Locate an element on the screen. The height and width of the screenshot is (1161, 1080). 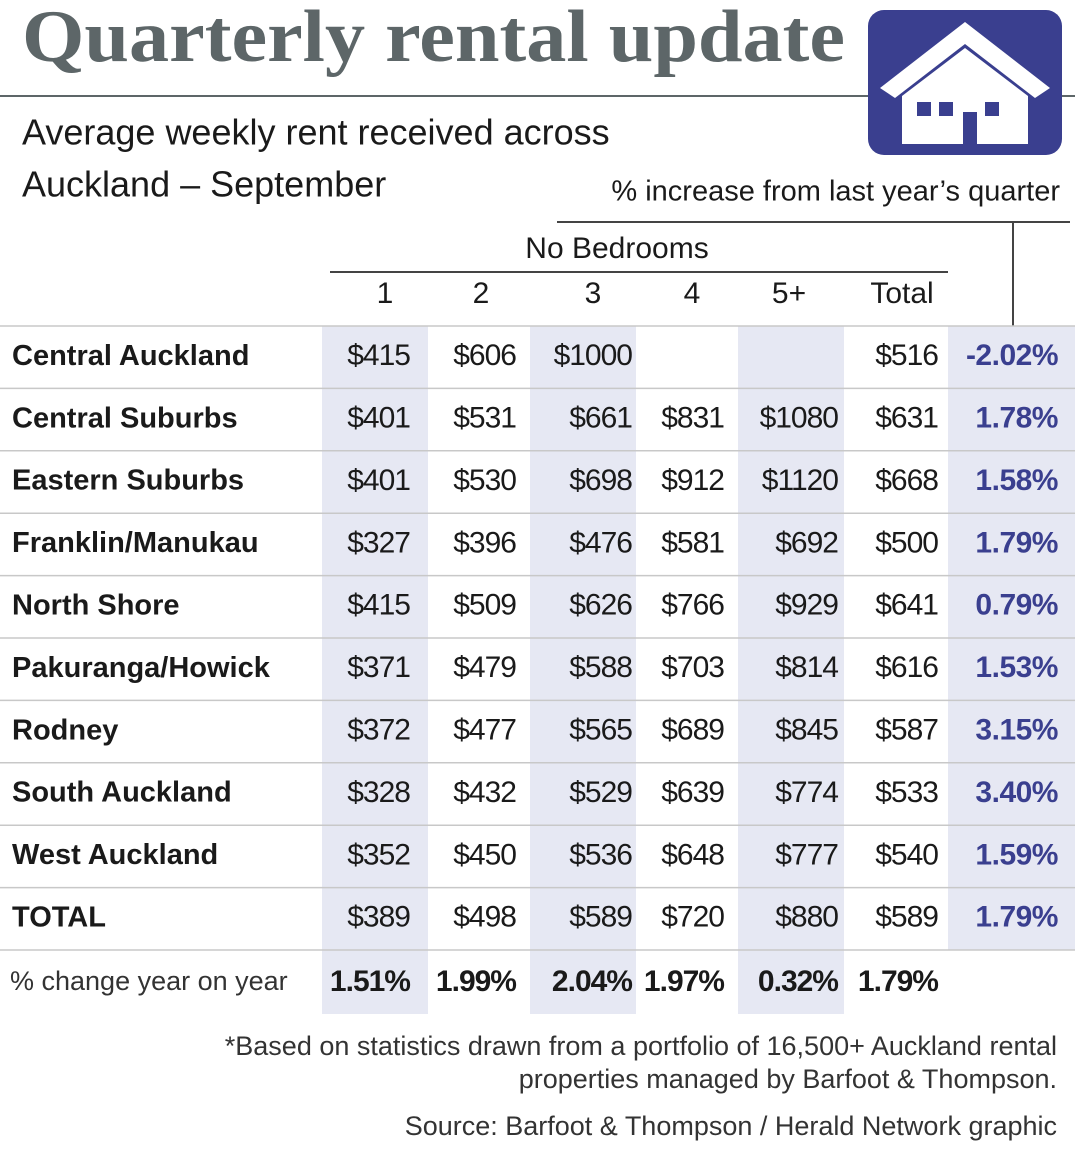
rent-value: $606 is located at coordinates (484, 355).